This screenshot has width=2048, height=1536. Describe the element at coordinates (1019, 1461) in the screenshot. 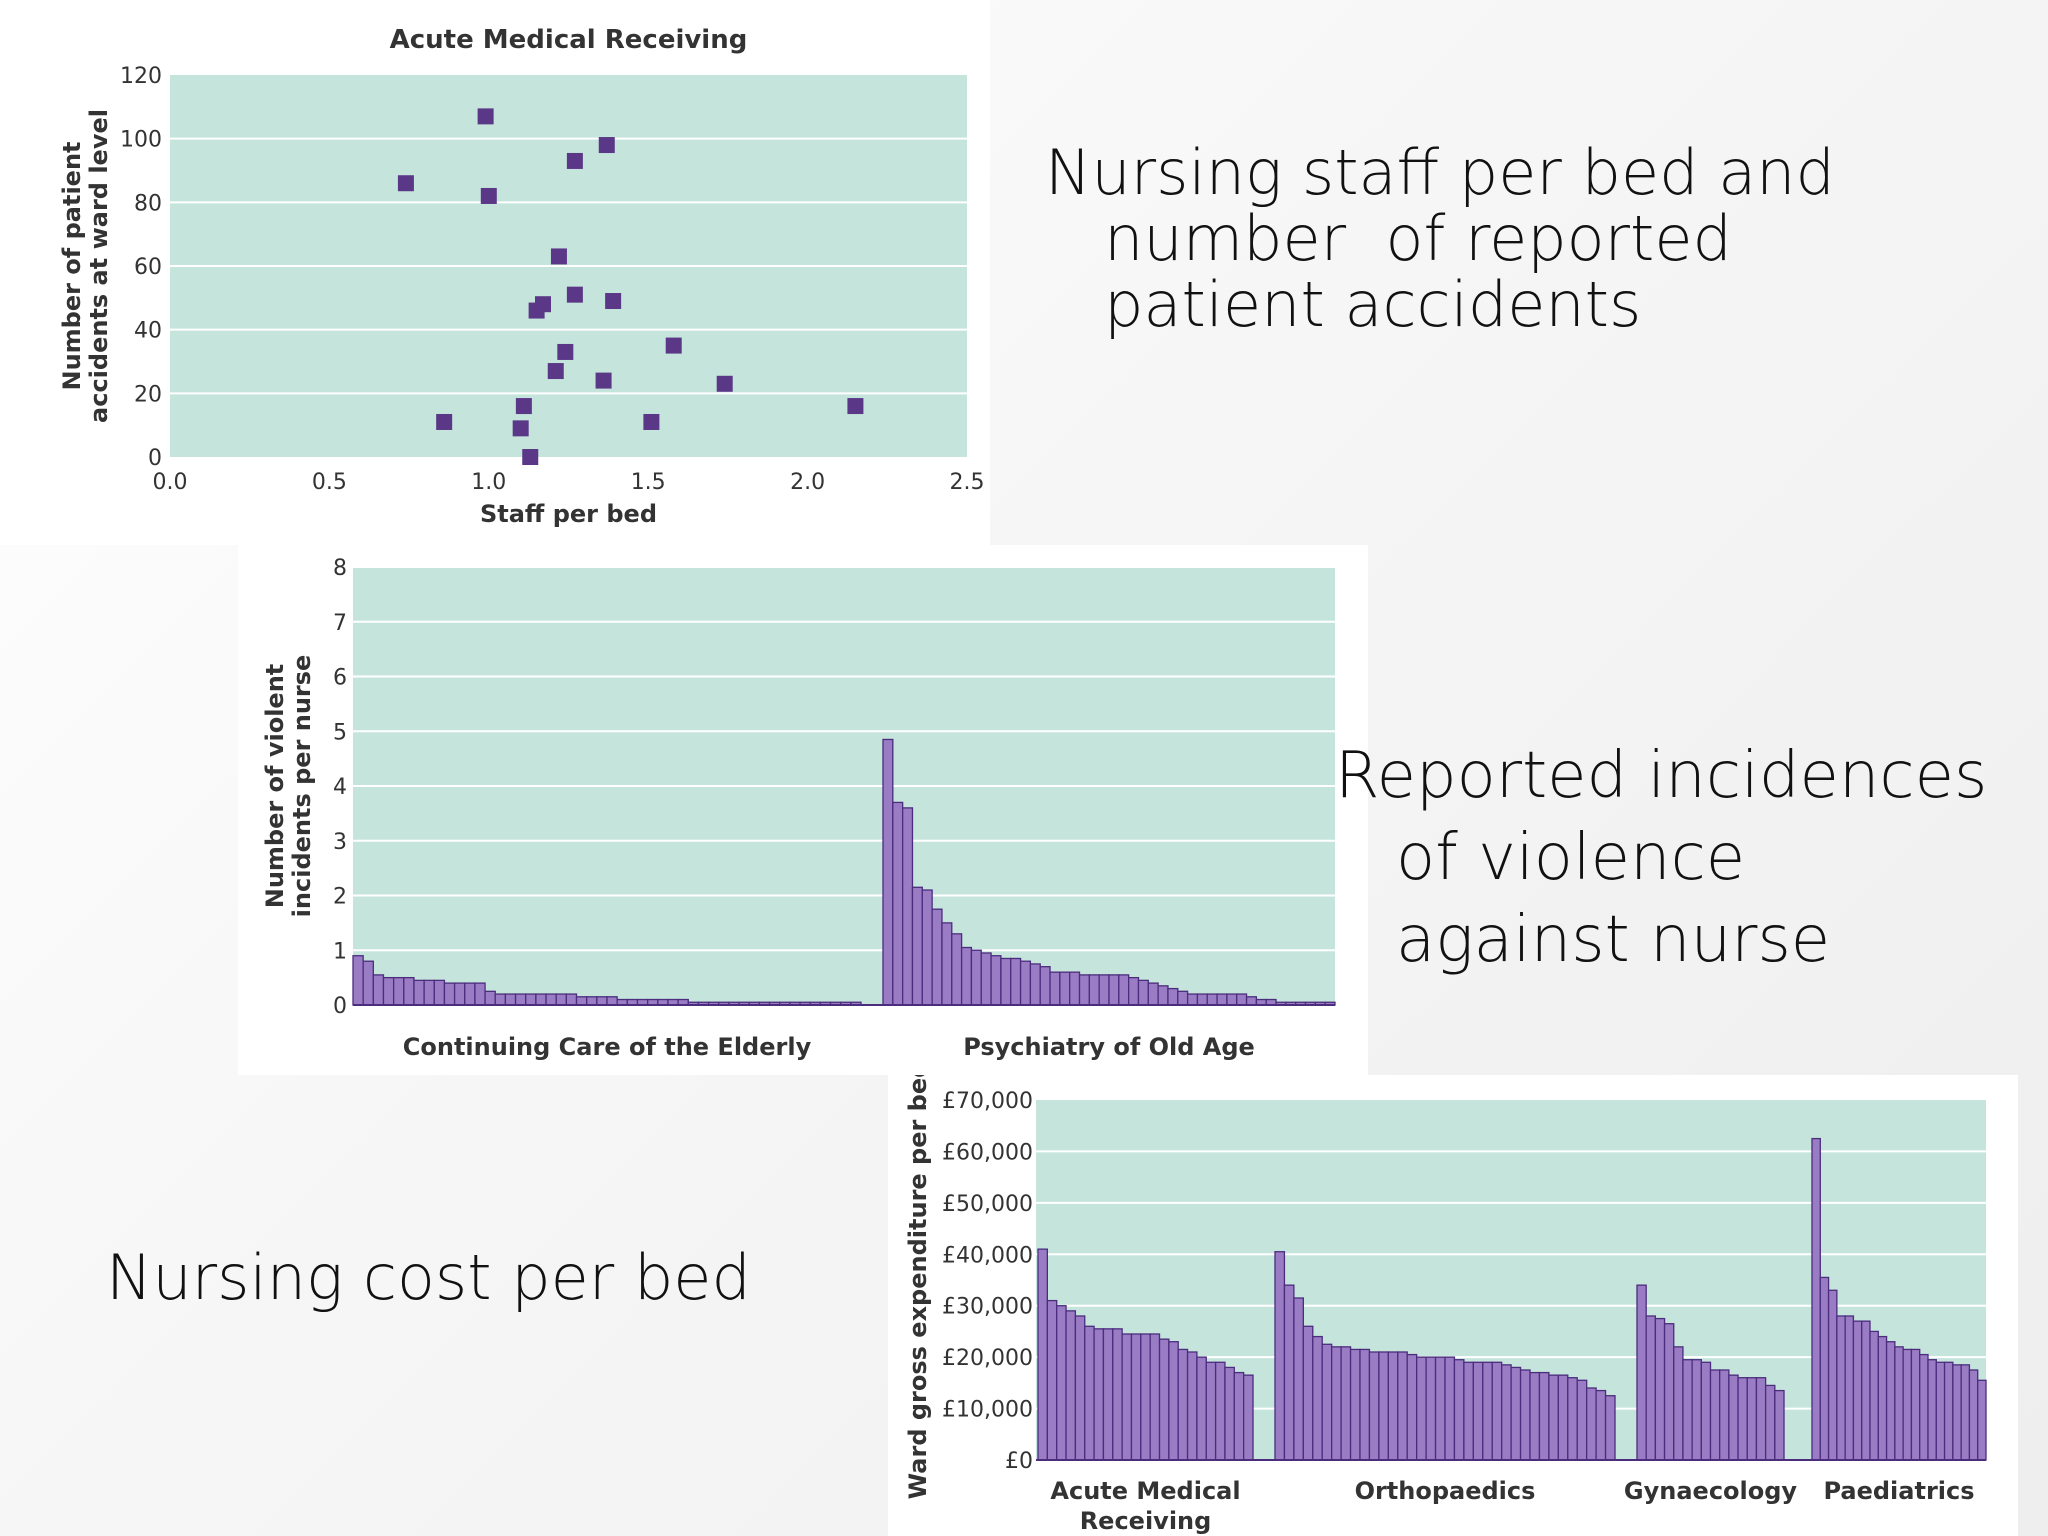

I see `y-tick-label: £0` at that location.